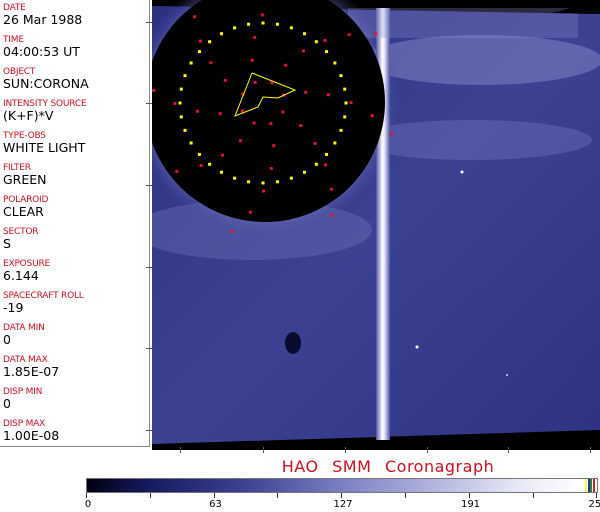 Image resolution: width=600 pixels, height=512 pixels. Describe the element at coordinates (594, 504) in the screenshot. I see `colorbar-tick-label: 255` at that location.